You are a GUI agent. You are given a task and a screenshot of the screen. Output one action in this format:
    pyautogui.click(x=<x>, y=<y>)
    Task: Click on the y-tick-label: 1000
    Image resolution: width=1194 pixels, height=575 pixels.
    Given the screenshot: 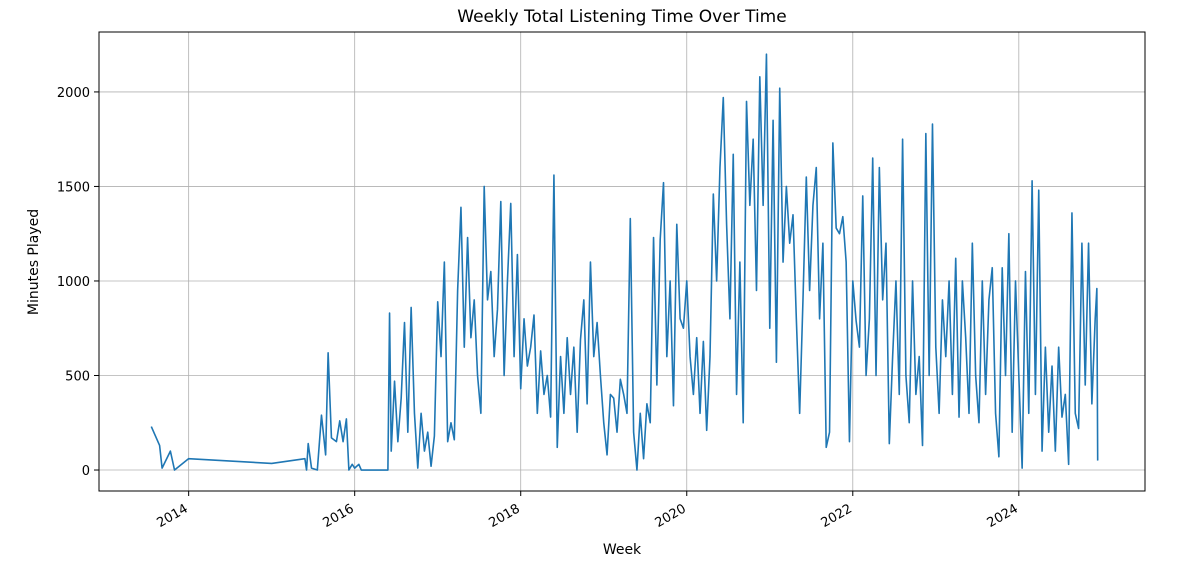 What is the action you would take?
    pyautogui.click(x=73, y=282)
    